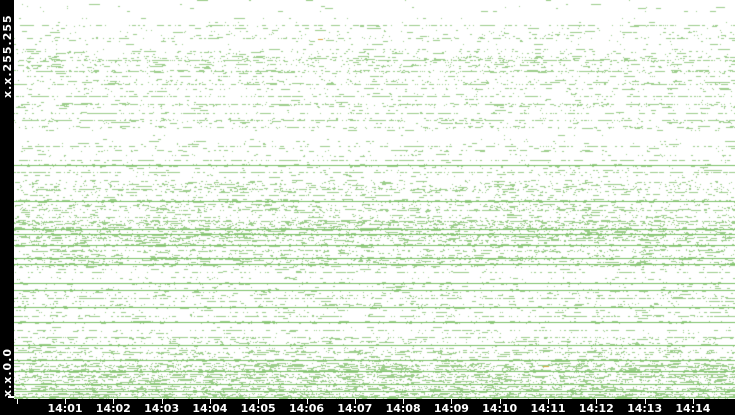 This screenshot has width=735, height=415. I want to click on x-axis-tick-label: 14:10, so click(500, 408).